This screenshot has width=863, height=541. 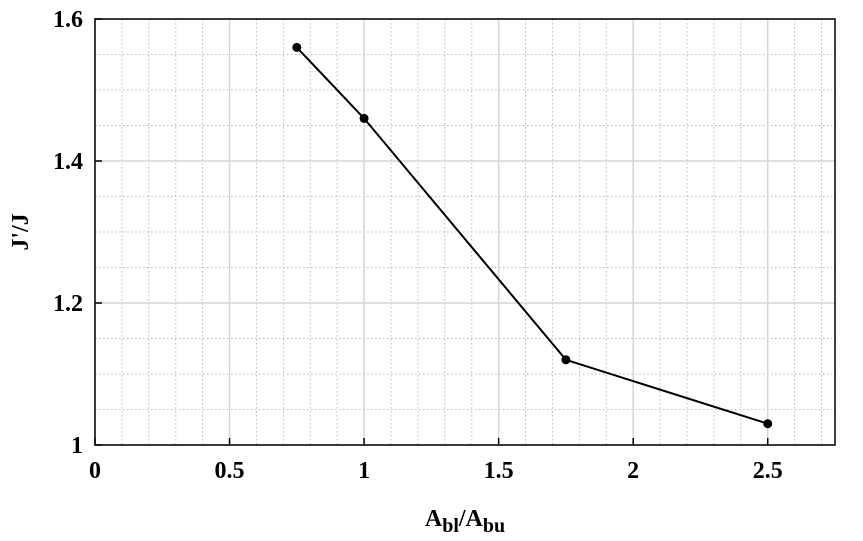 I want to click on x-tick-label: 1, so click(x=364, y=471).